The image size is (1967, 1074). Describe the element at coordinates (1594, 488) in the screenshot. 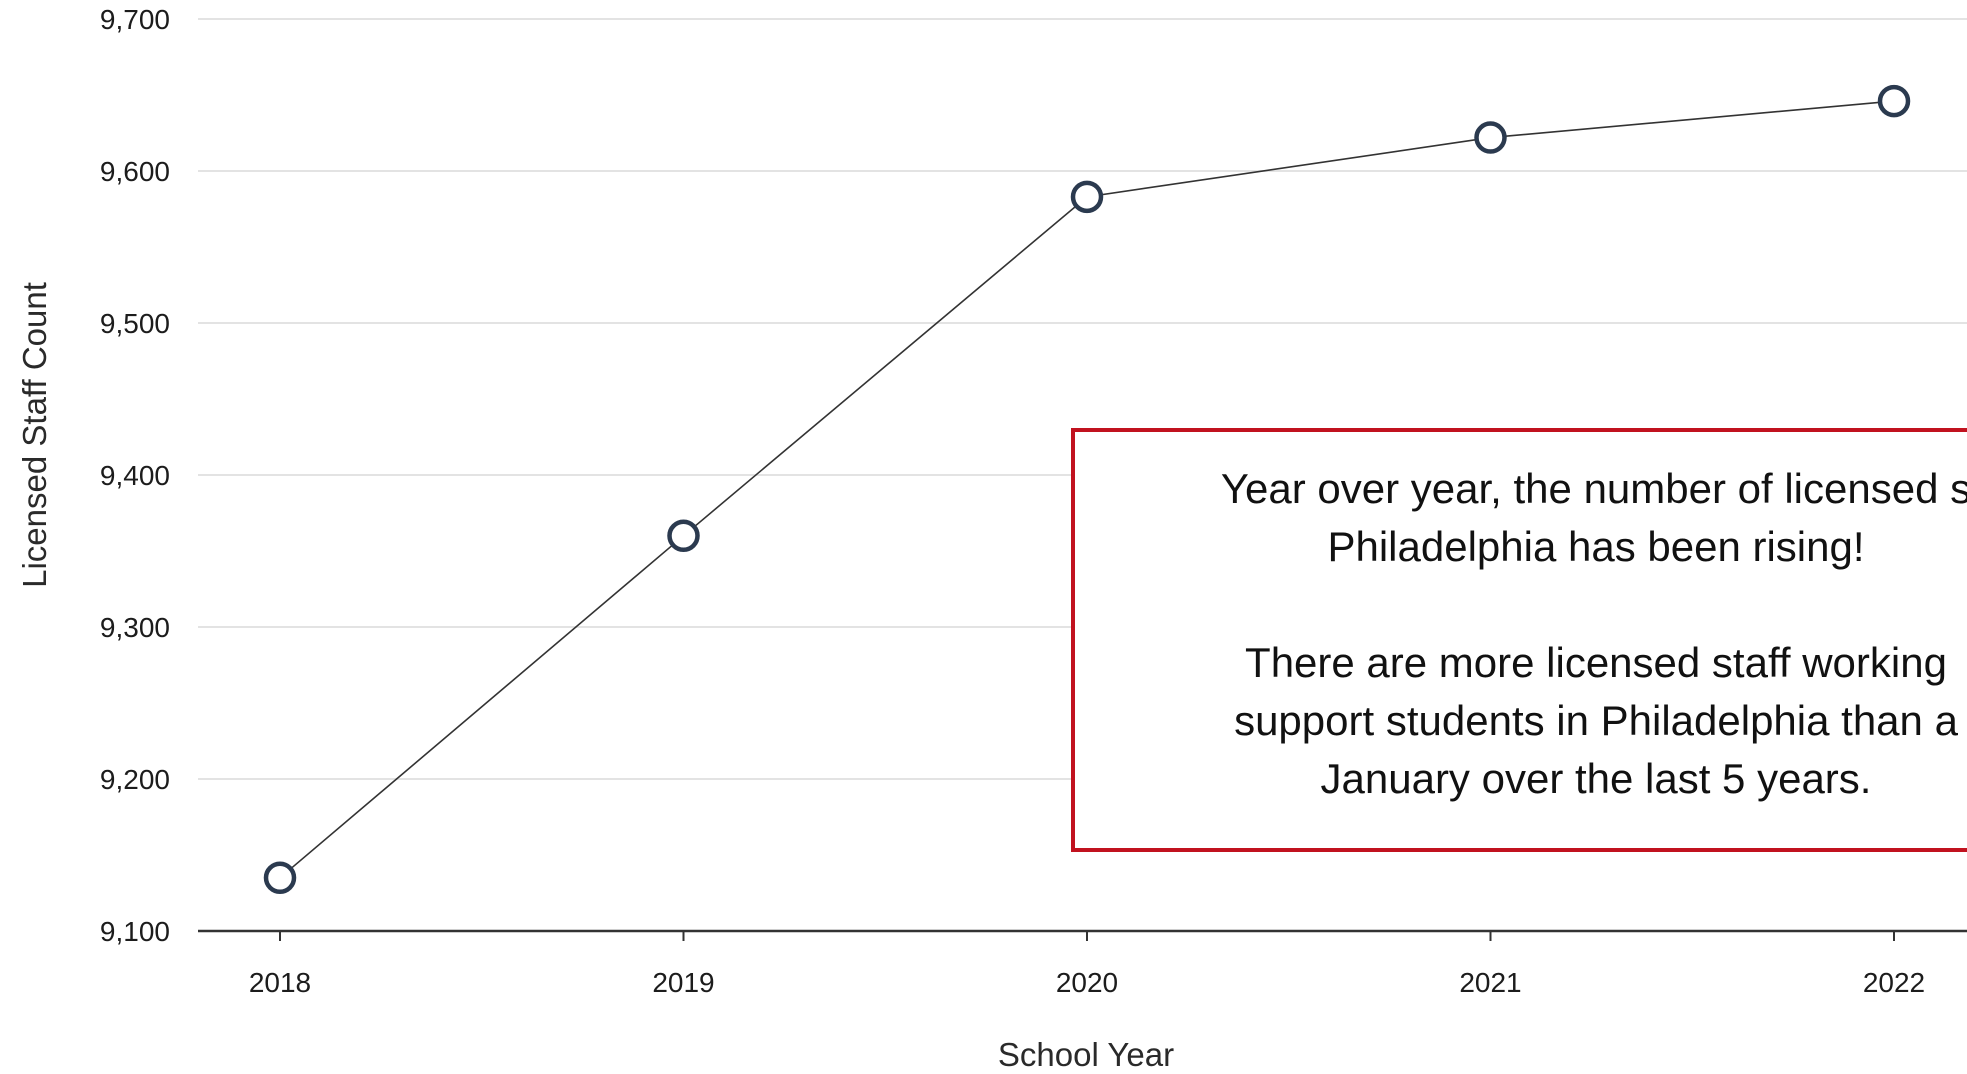

I see `annotation-line: Year over year, the number of licensed s` at that location.